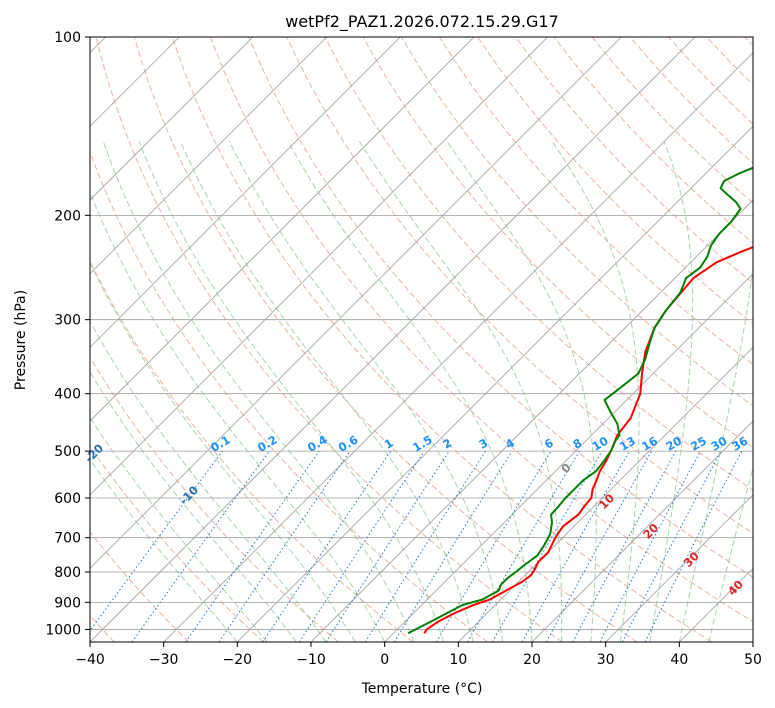 This screenshot has width=775, height=708. What do you see at coordinates (67, 573) in the screenshot?
I see `y-tick-label: 800` at bounding box center [67, 573].